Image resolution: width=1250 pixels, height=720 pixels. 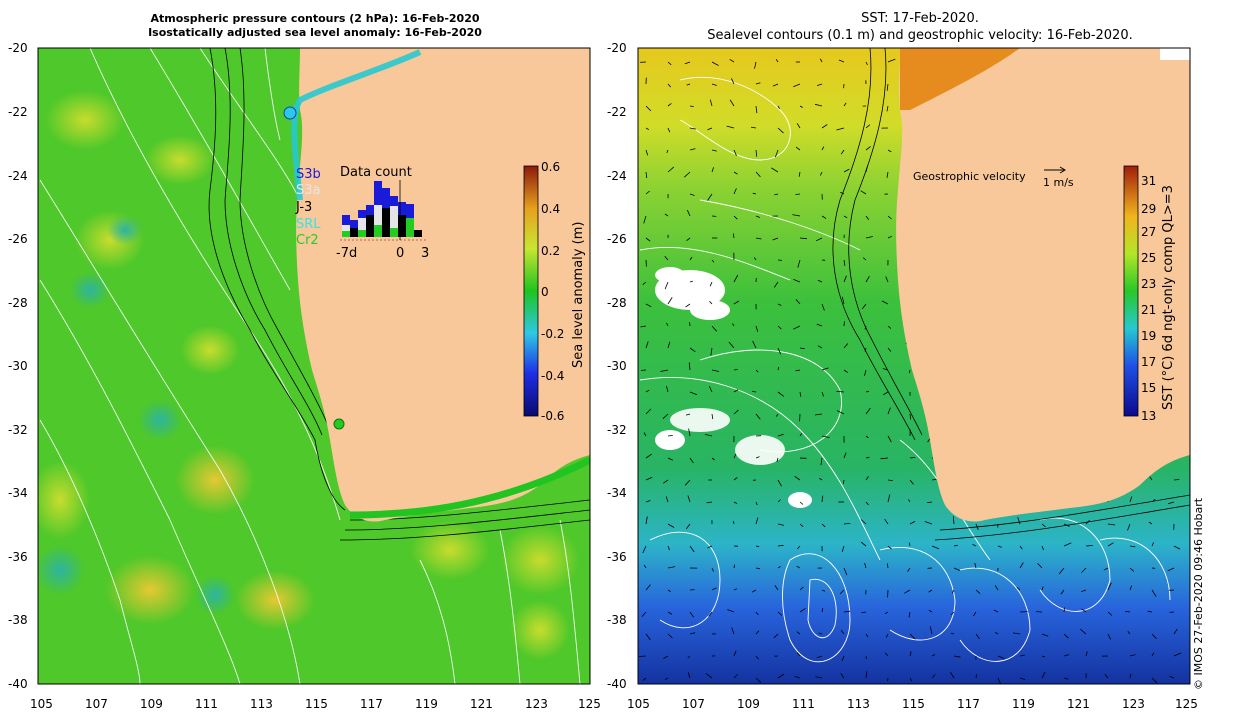 I want to click on right-title-line1: SST: 17-Feb-2020., so click(x=920, y=18).